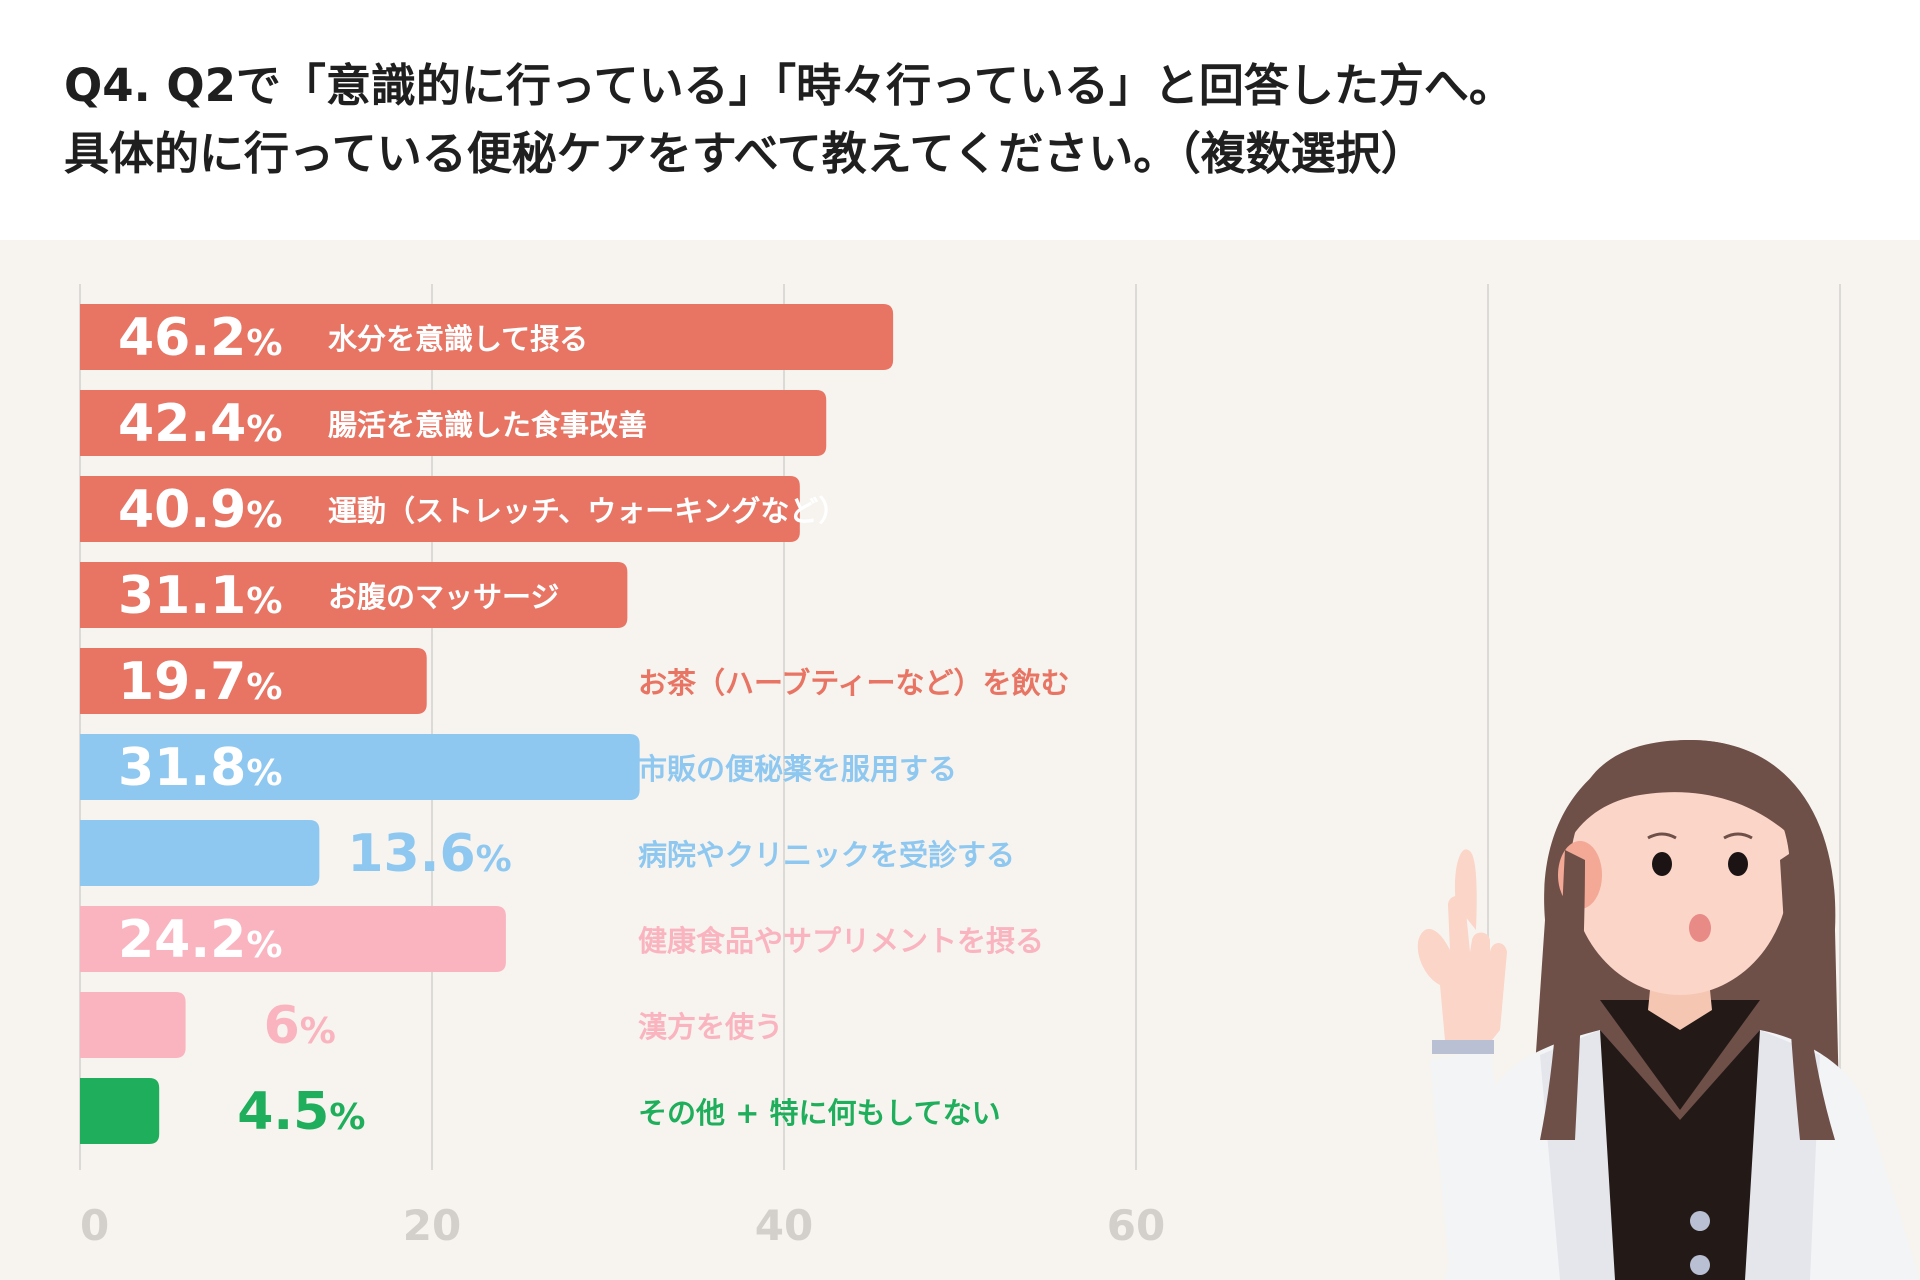 The height and width of the screenshot is (1280, 1920). I want to click on title-line-1: Q4. Q2で「意識的に行っている」「時々行っている」と回答した方へ。, so click(789, 85).